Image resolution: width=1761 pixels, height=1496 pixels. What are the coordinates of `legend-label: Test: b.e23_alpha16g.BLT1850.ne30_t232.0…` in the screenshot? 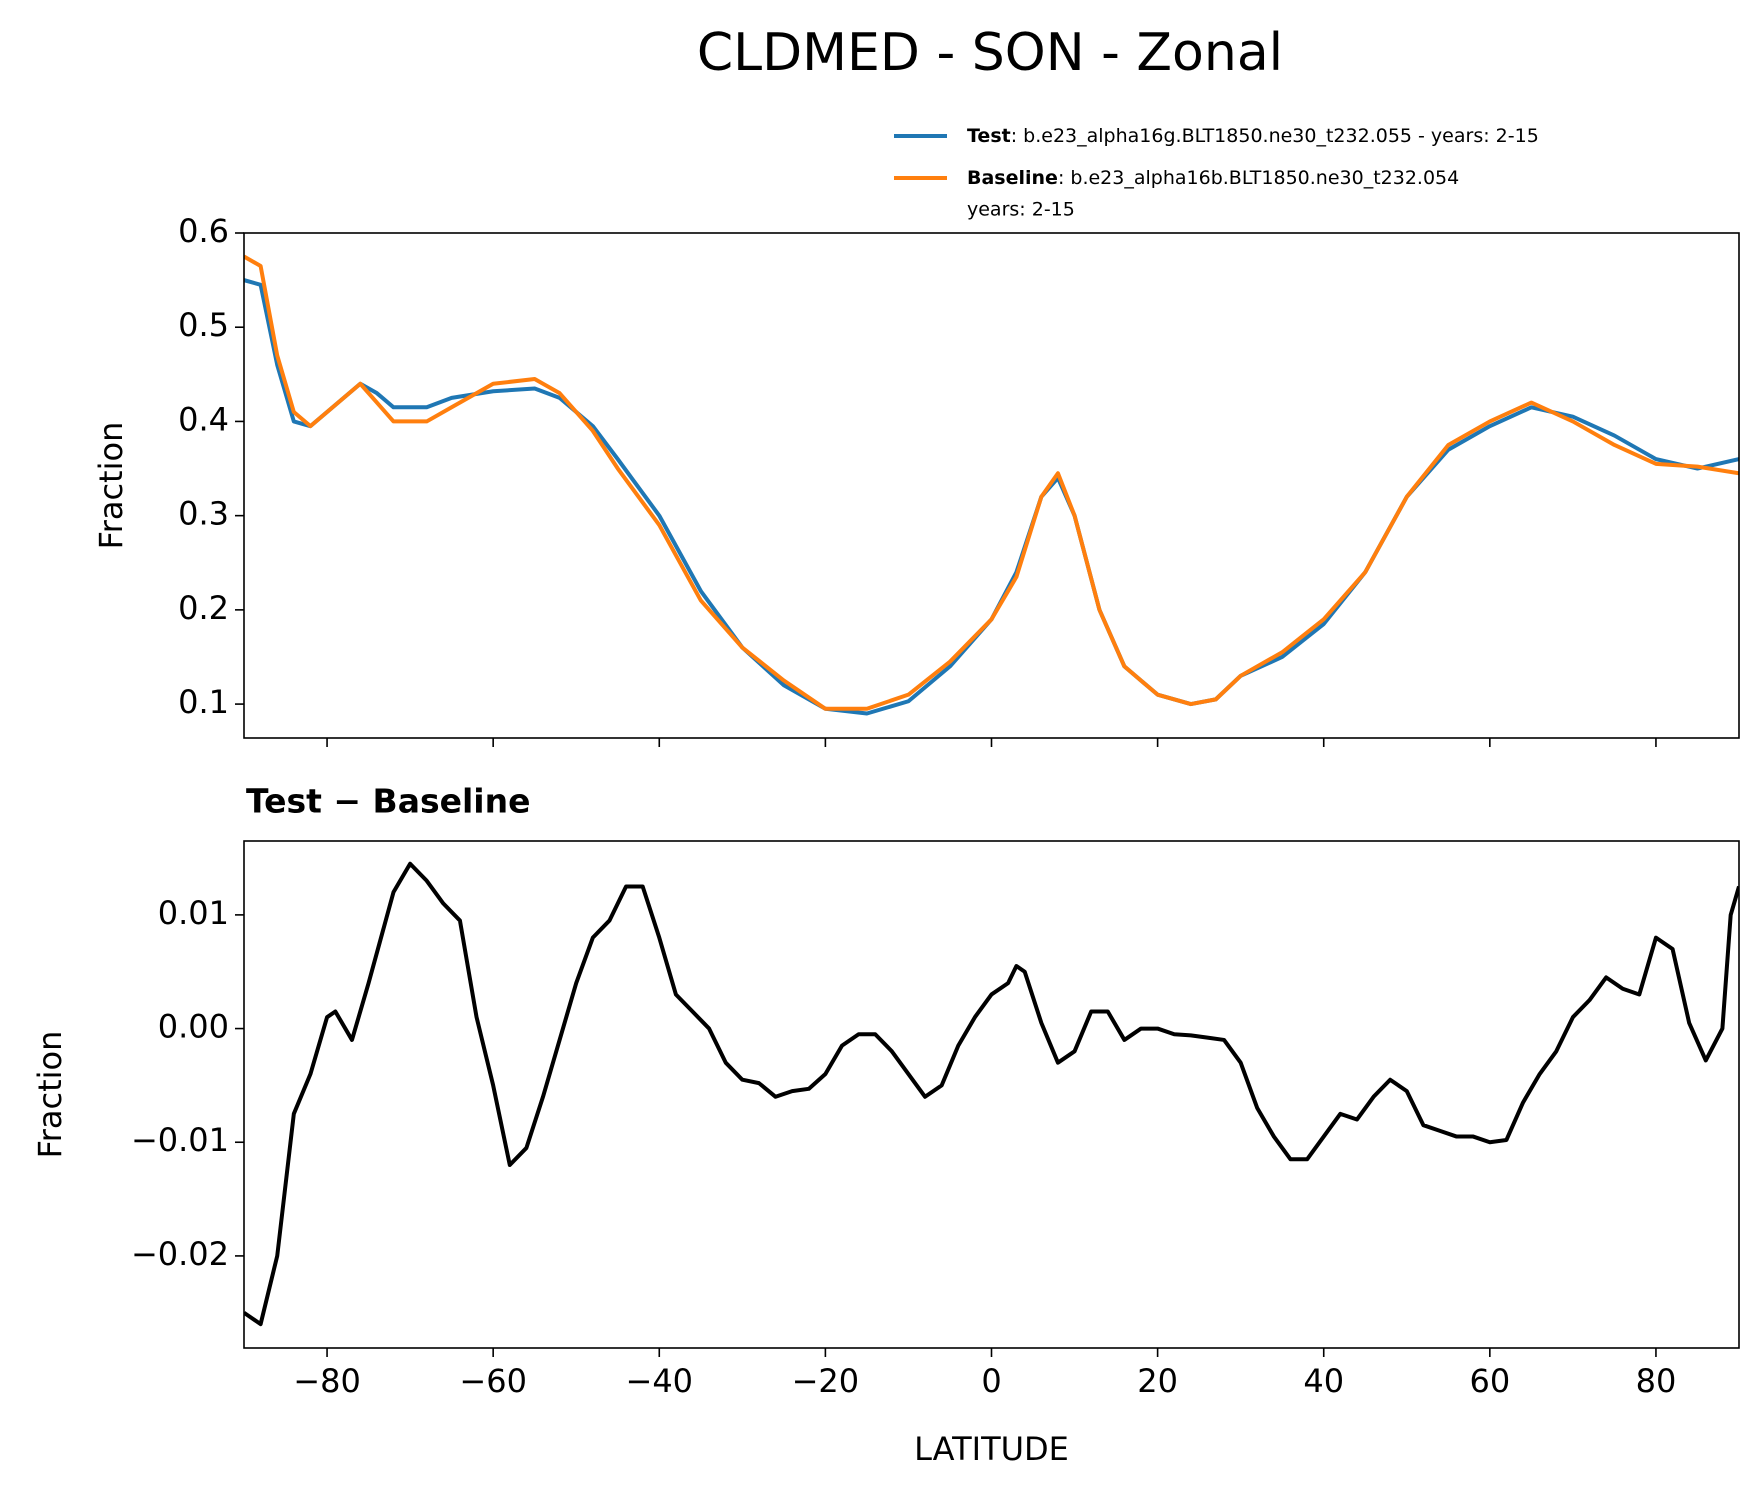 It's located at (1253, 136).